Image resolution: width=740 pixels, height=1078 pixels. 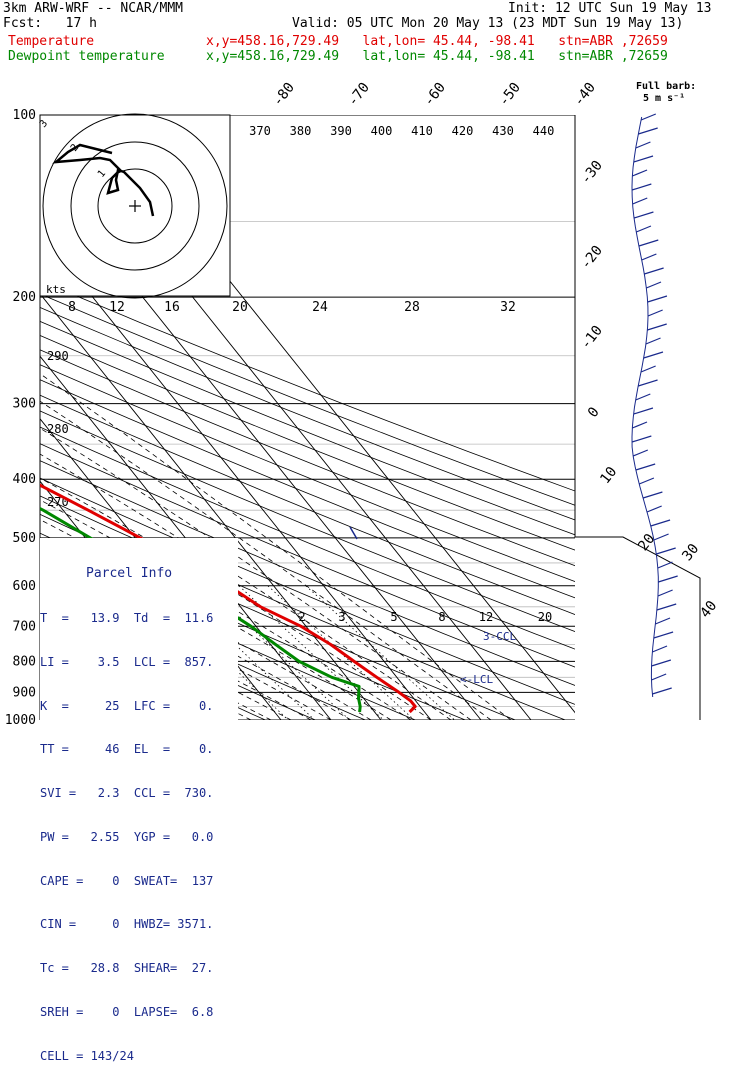 What do you see at coordinates (24, 692) in the screenshot?
I see `pressure-tick-label: 900` at bounding box center [24, 692].